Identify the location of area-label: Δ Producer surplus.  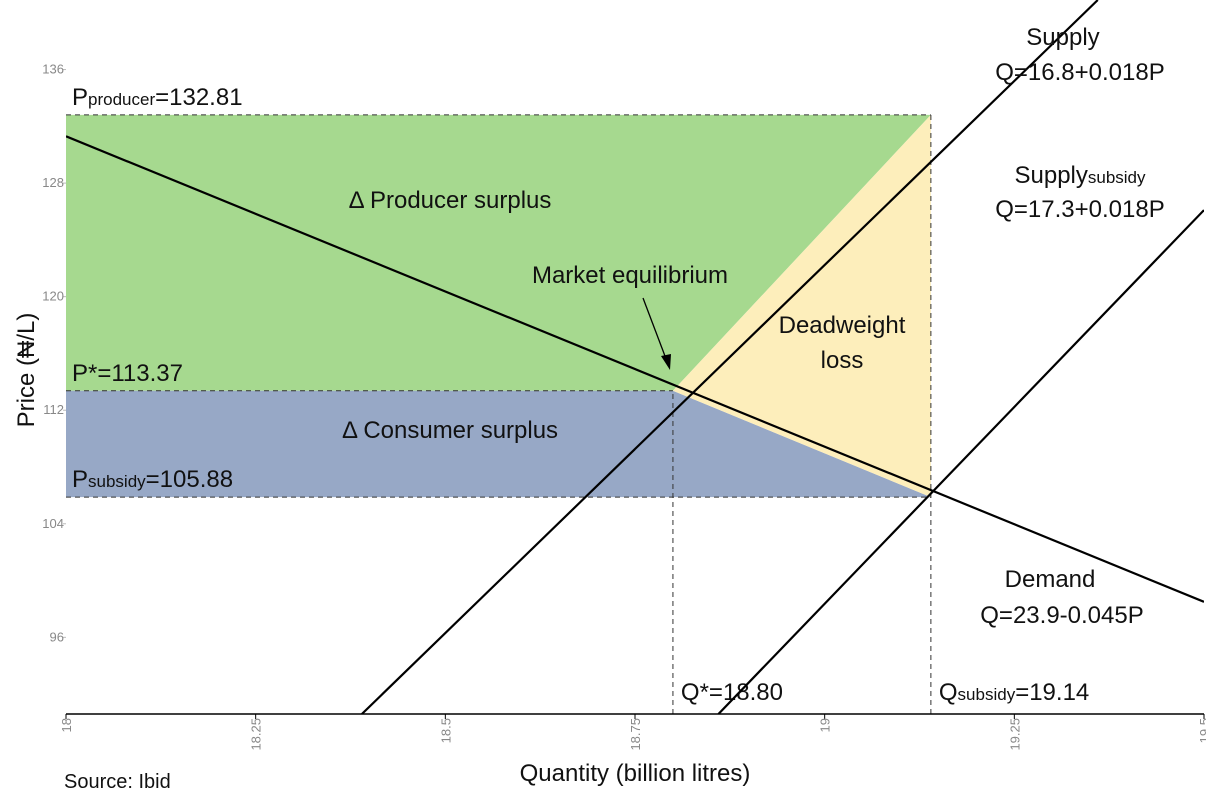
(450, 200).